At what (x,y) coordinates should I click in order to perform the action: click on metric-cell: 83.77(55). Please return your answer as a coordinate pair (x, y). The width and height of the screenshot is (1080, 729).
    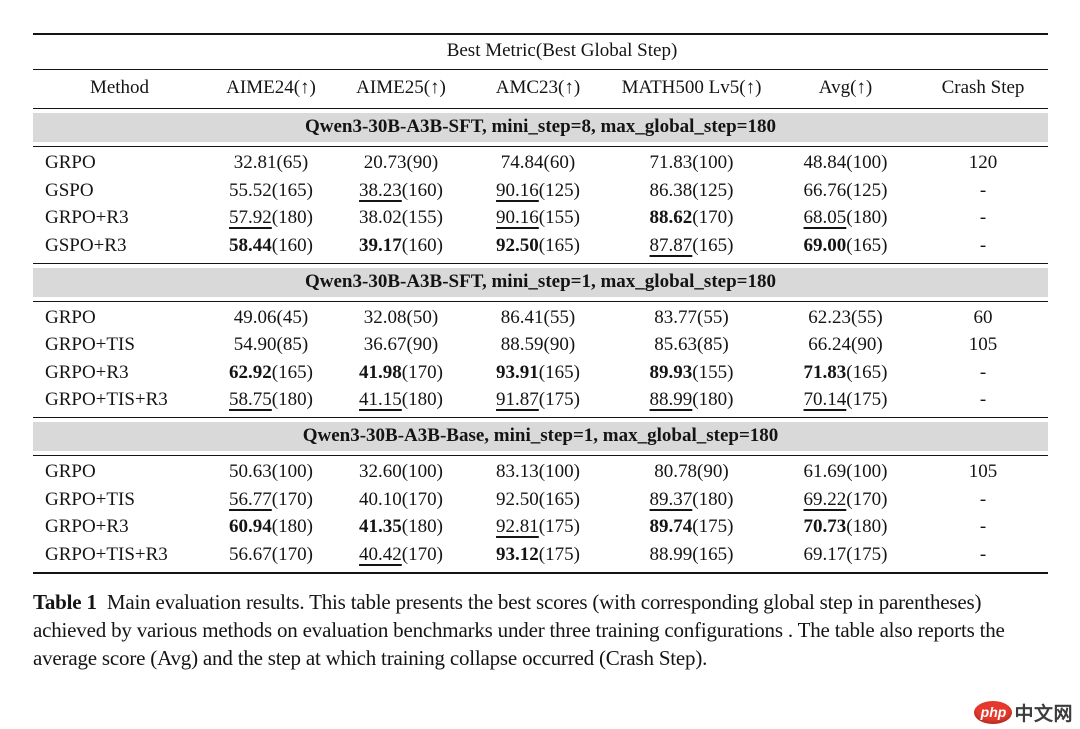
    Looking at the image, I should click on (691, 317).